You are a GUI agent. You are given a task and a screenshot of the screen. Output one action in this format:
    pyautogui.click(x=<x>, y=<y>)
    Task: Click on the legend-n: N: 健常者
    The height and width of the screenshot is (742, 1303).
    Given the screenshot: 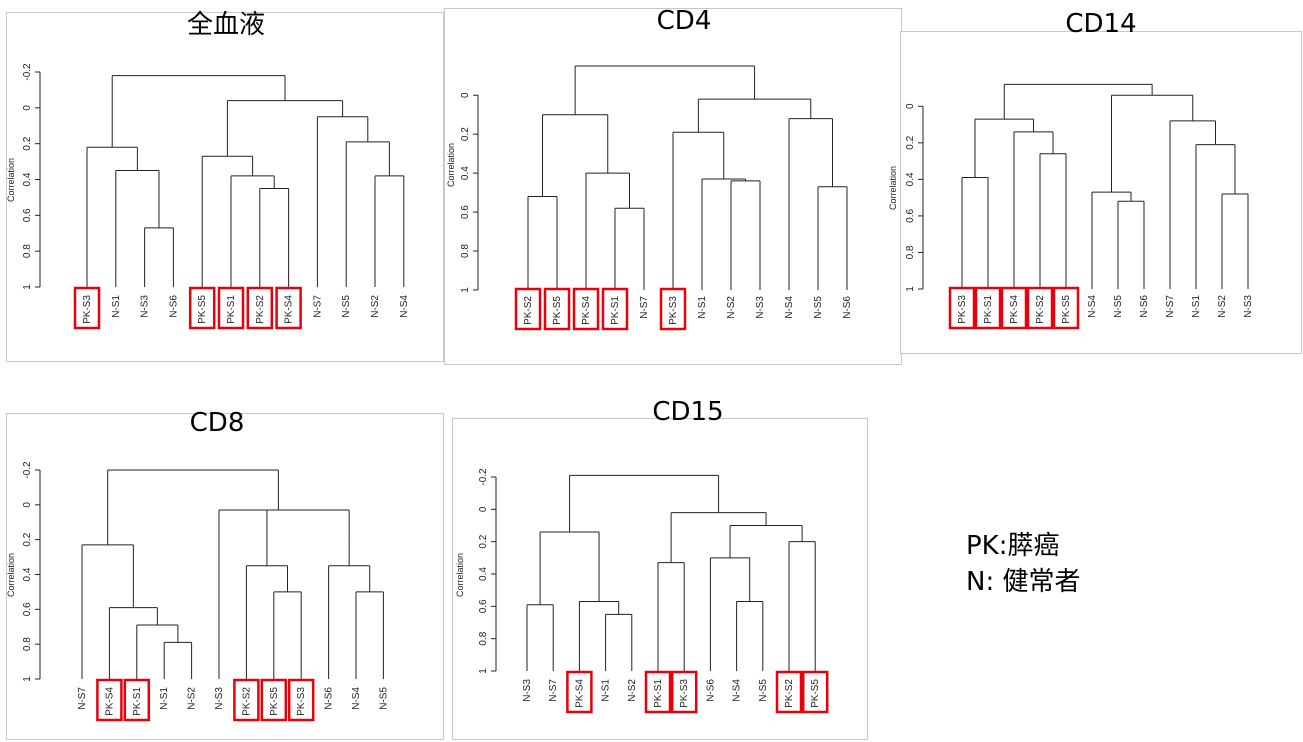 What is the action you would take?
    pyautogui.click(x=1023, y=582)
    